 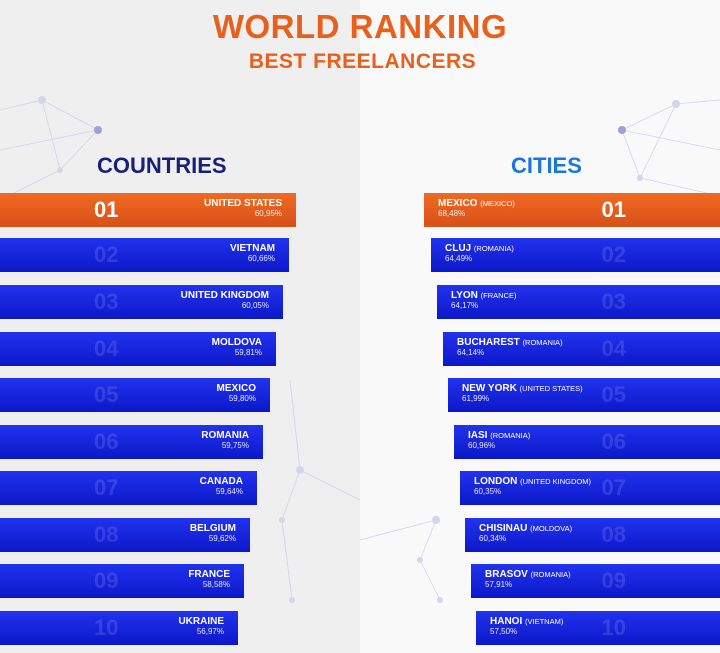 I want to click on country-name: UNITED STATES, so click(x=243, y=203).